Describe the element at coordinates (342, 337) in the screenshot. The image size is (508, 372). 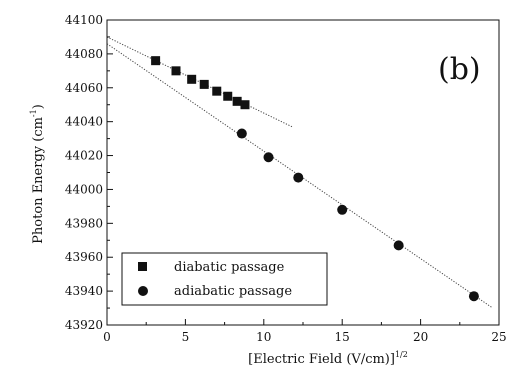
I see `x-tick-label: 15` at that location.